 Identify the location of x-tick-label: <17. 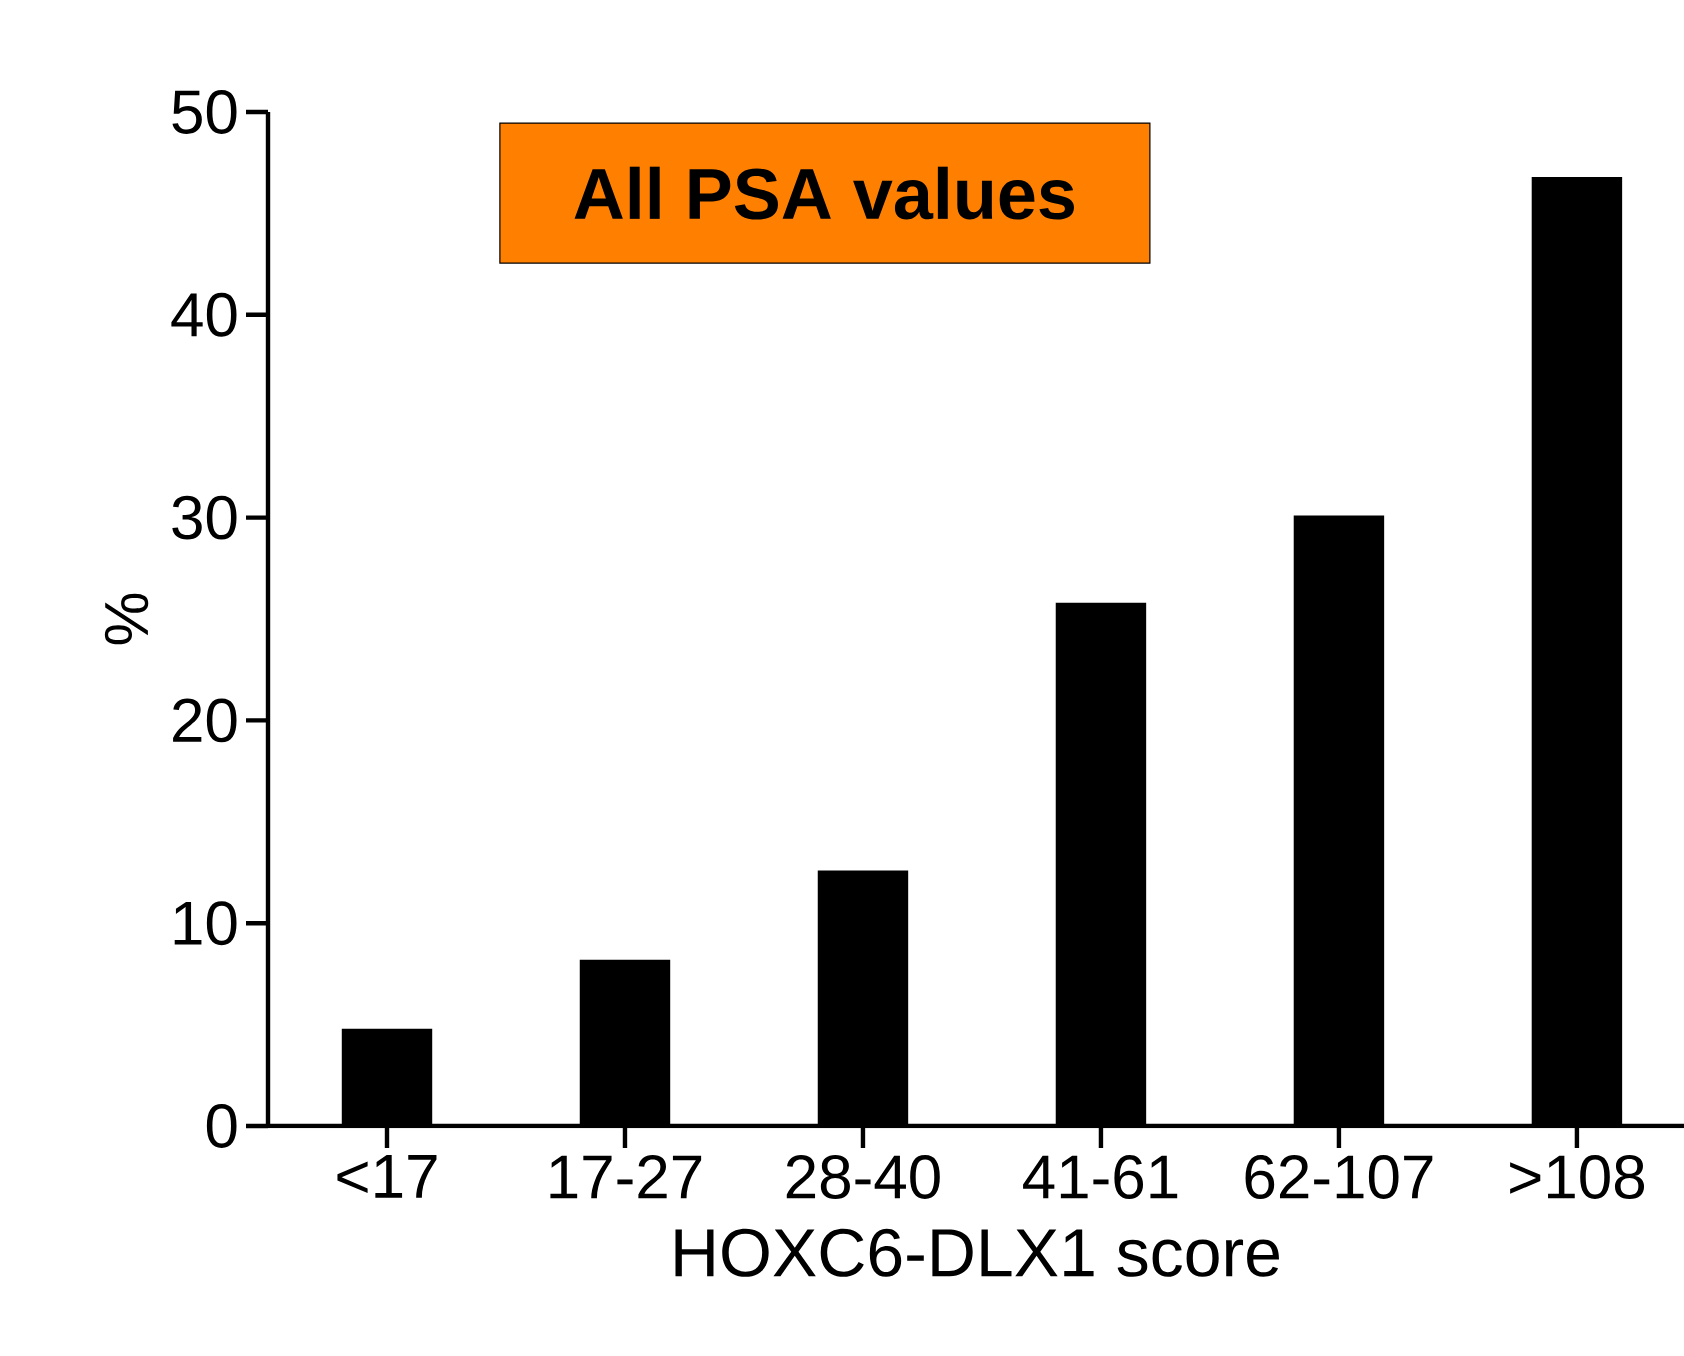
(387, 1176).